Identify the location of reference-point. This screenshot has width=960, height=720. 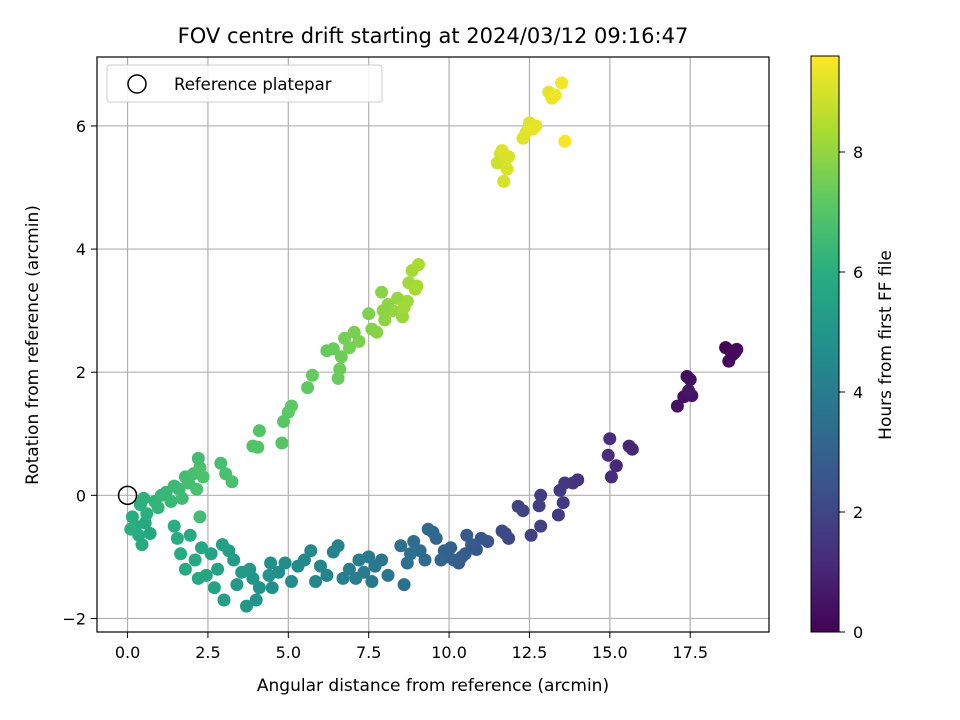
(127, 495).